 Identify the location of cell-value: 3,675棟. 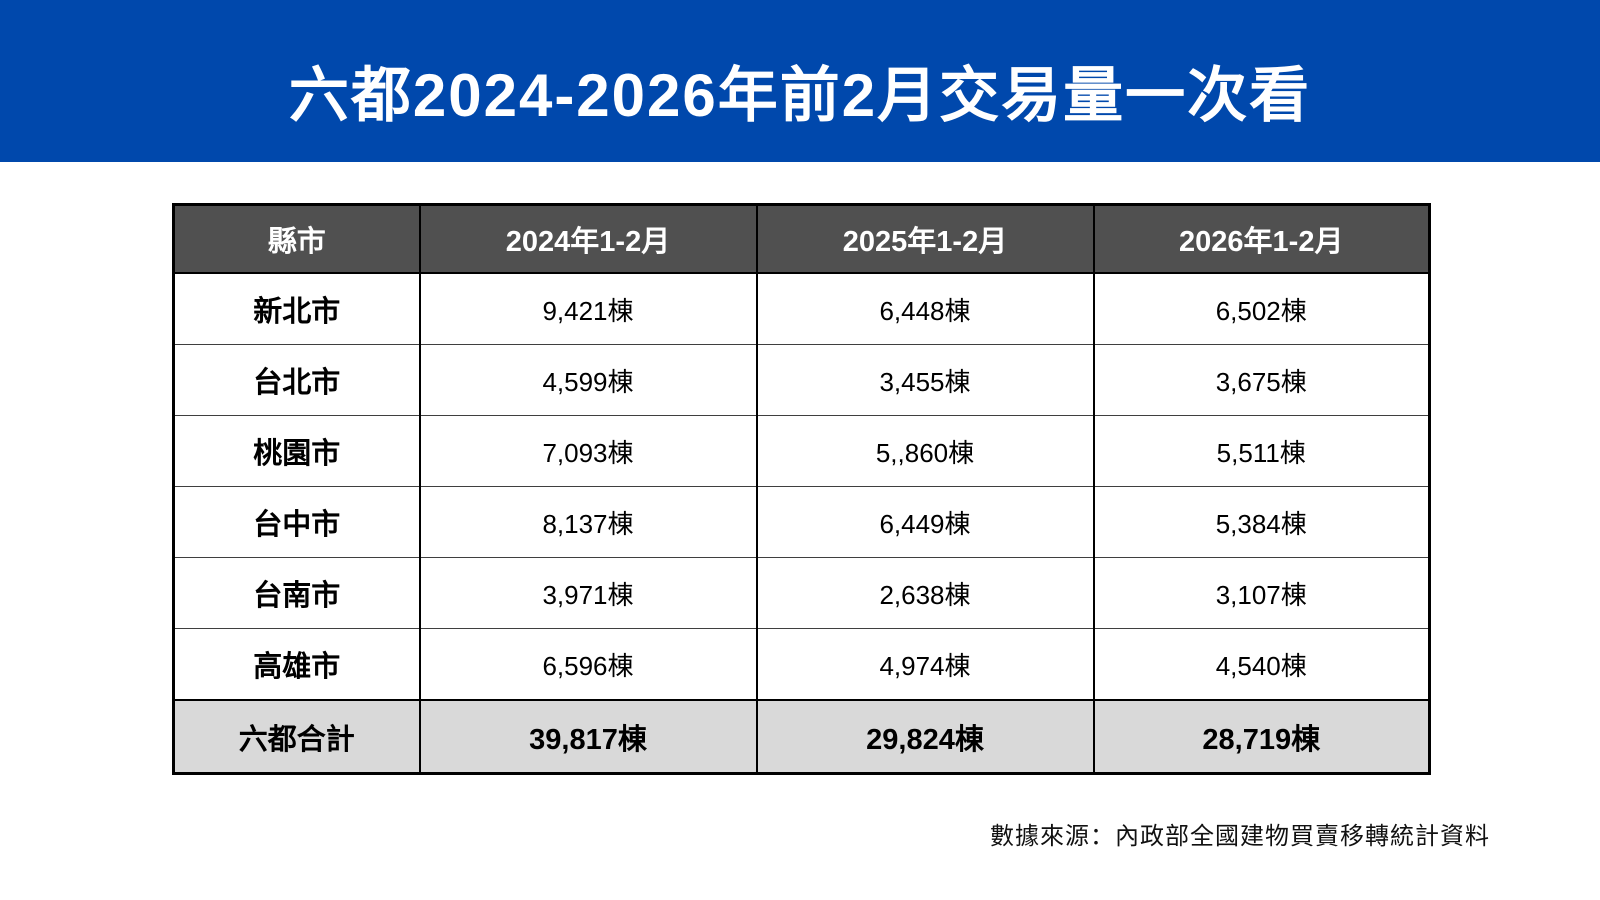
(1261, 380).